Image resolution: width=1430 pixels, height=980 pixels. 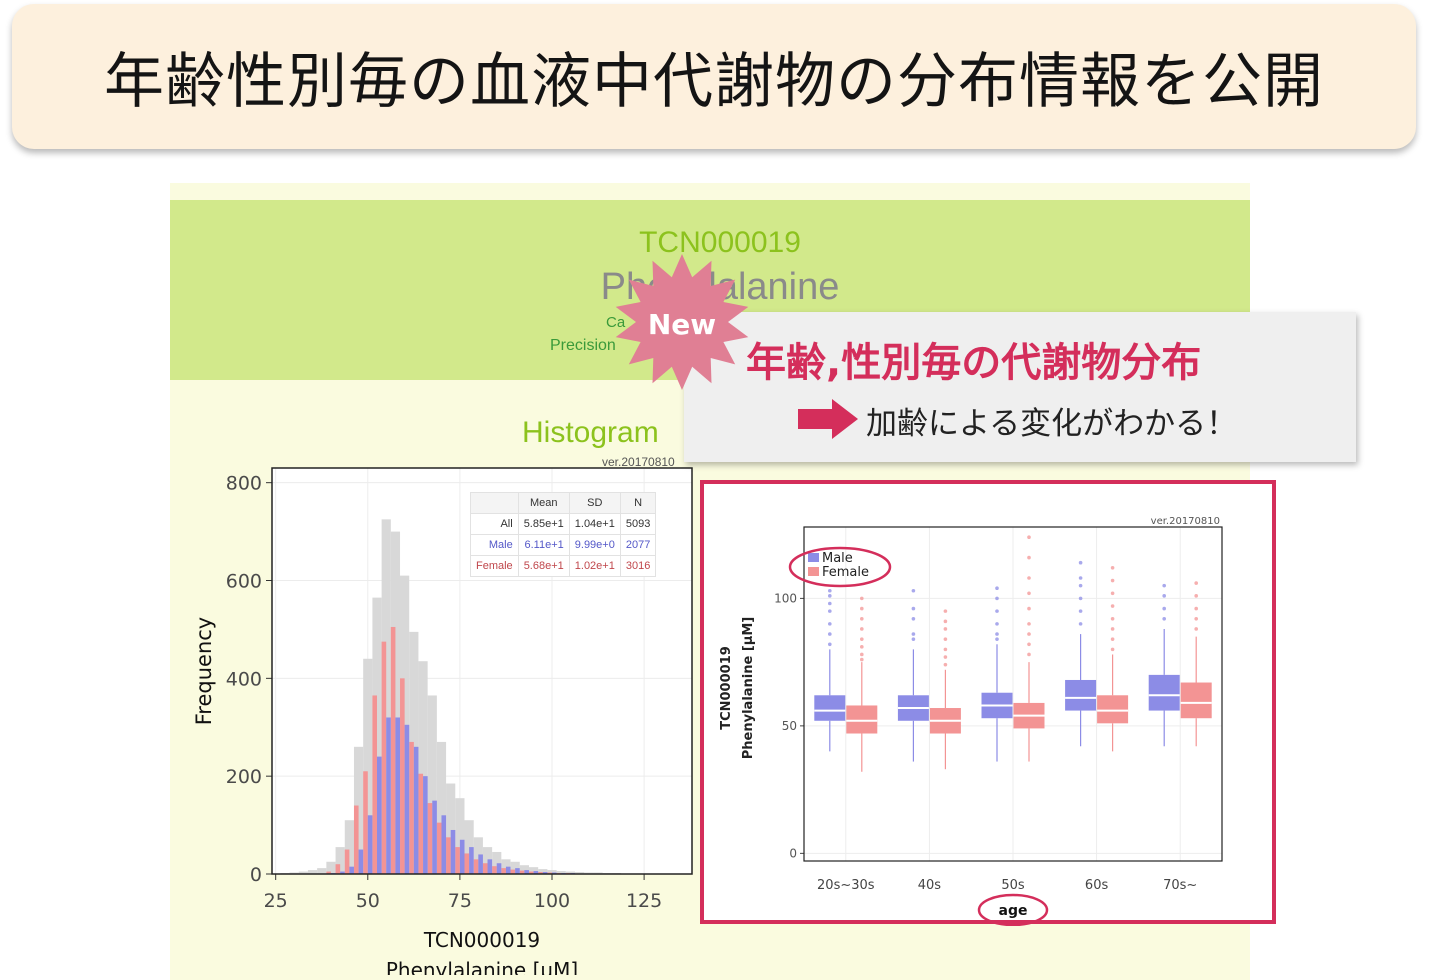 What do you see at coordinates (785, 598) in the screenshot?
I see `boxplot-y-tick-label: 100` at bounding box center [785, 598].